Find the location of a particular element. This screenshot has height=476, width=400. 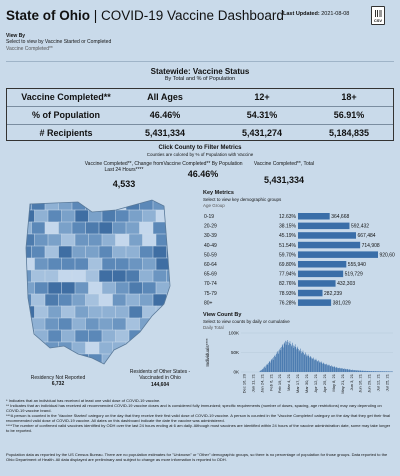

key-metrics-select: Age Group is located at coordinates (214, 205).